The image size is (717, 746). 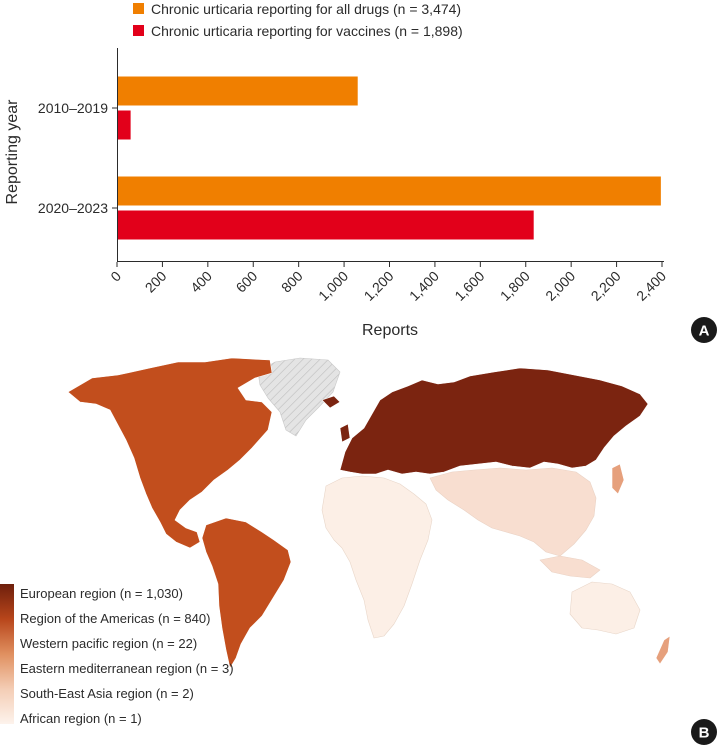 I want to click on y-ticks: 2010–2019 2020–2023, so click(x=77, y=158).